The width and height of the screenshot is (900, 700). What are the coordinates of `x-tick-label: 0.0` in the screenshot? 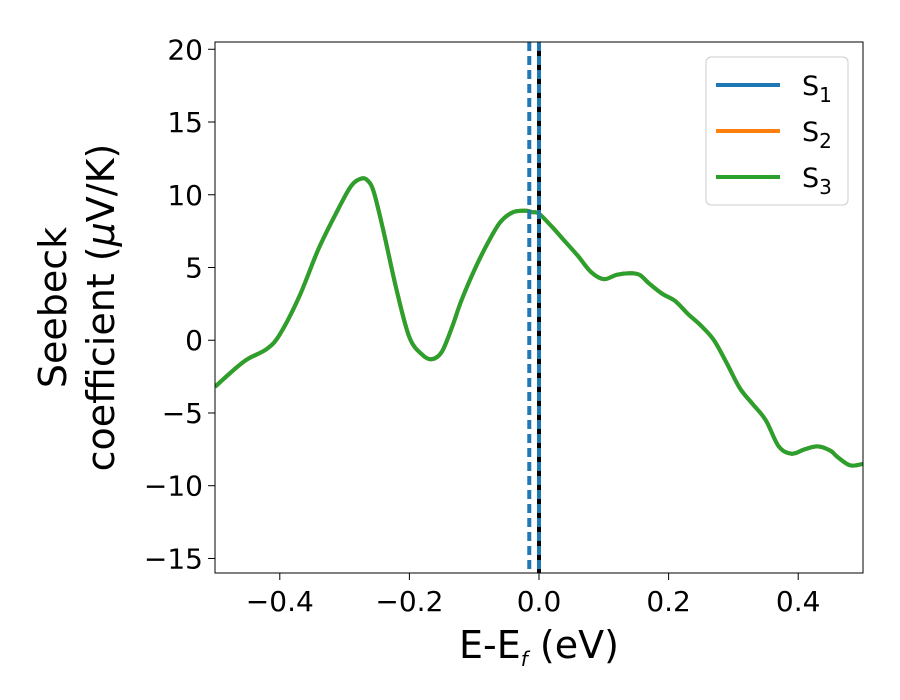 It's located at (539, 601).